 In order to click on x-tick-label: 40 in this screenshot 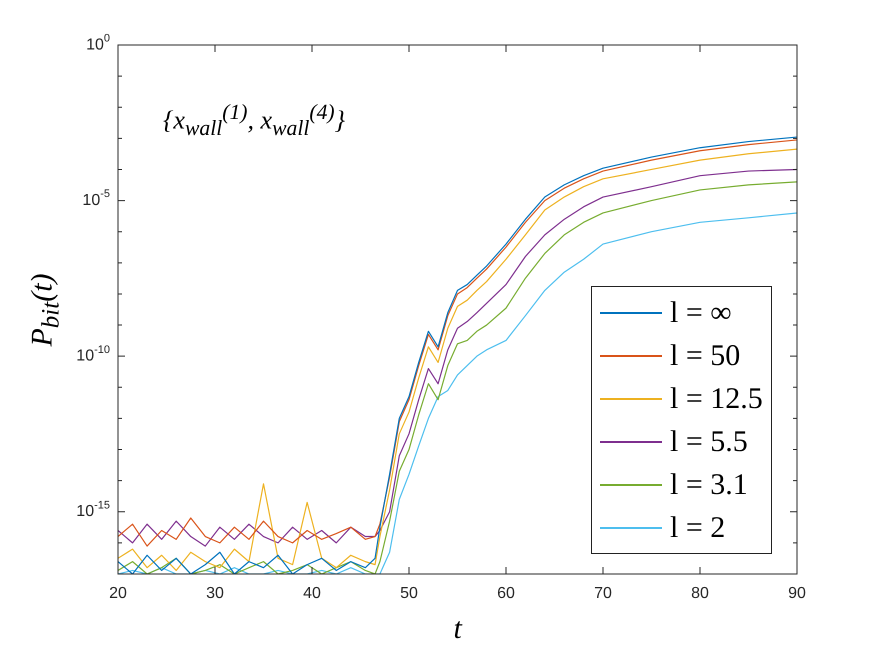, I will do `click(312, 593)`.